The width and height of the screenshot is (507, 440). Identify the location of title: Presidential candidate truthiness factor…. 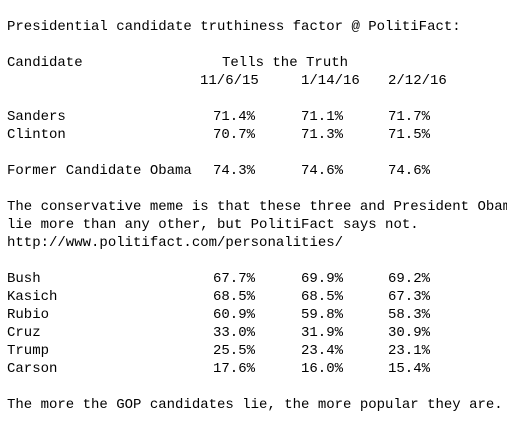
(234, 27).